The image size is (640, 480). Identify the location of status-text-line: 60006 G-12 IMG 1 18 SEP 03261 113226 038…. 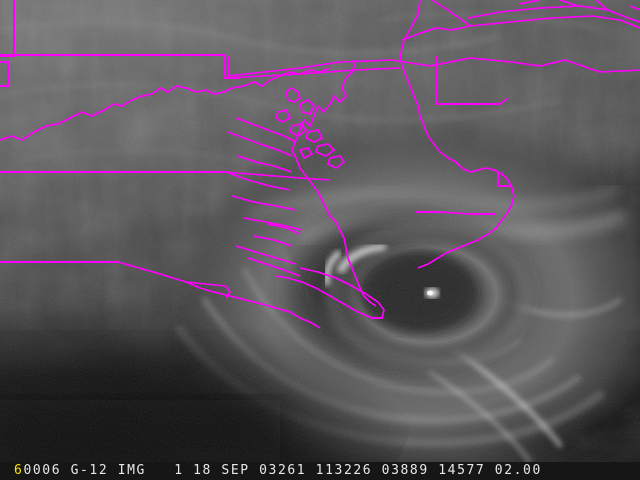
(278, 471).